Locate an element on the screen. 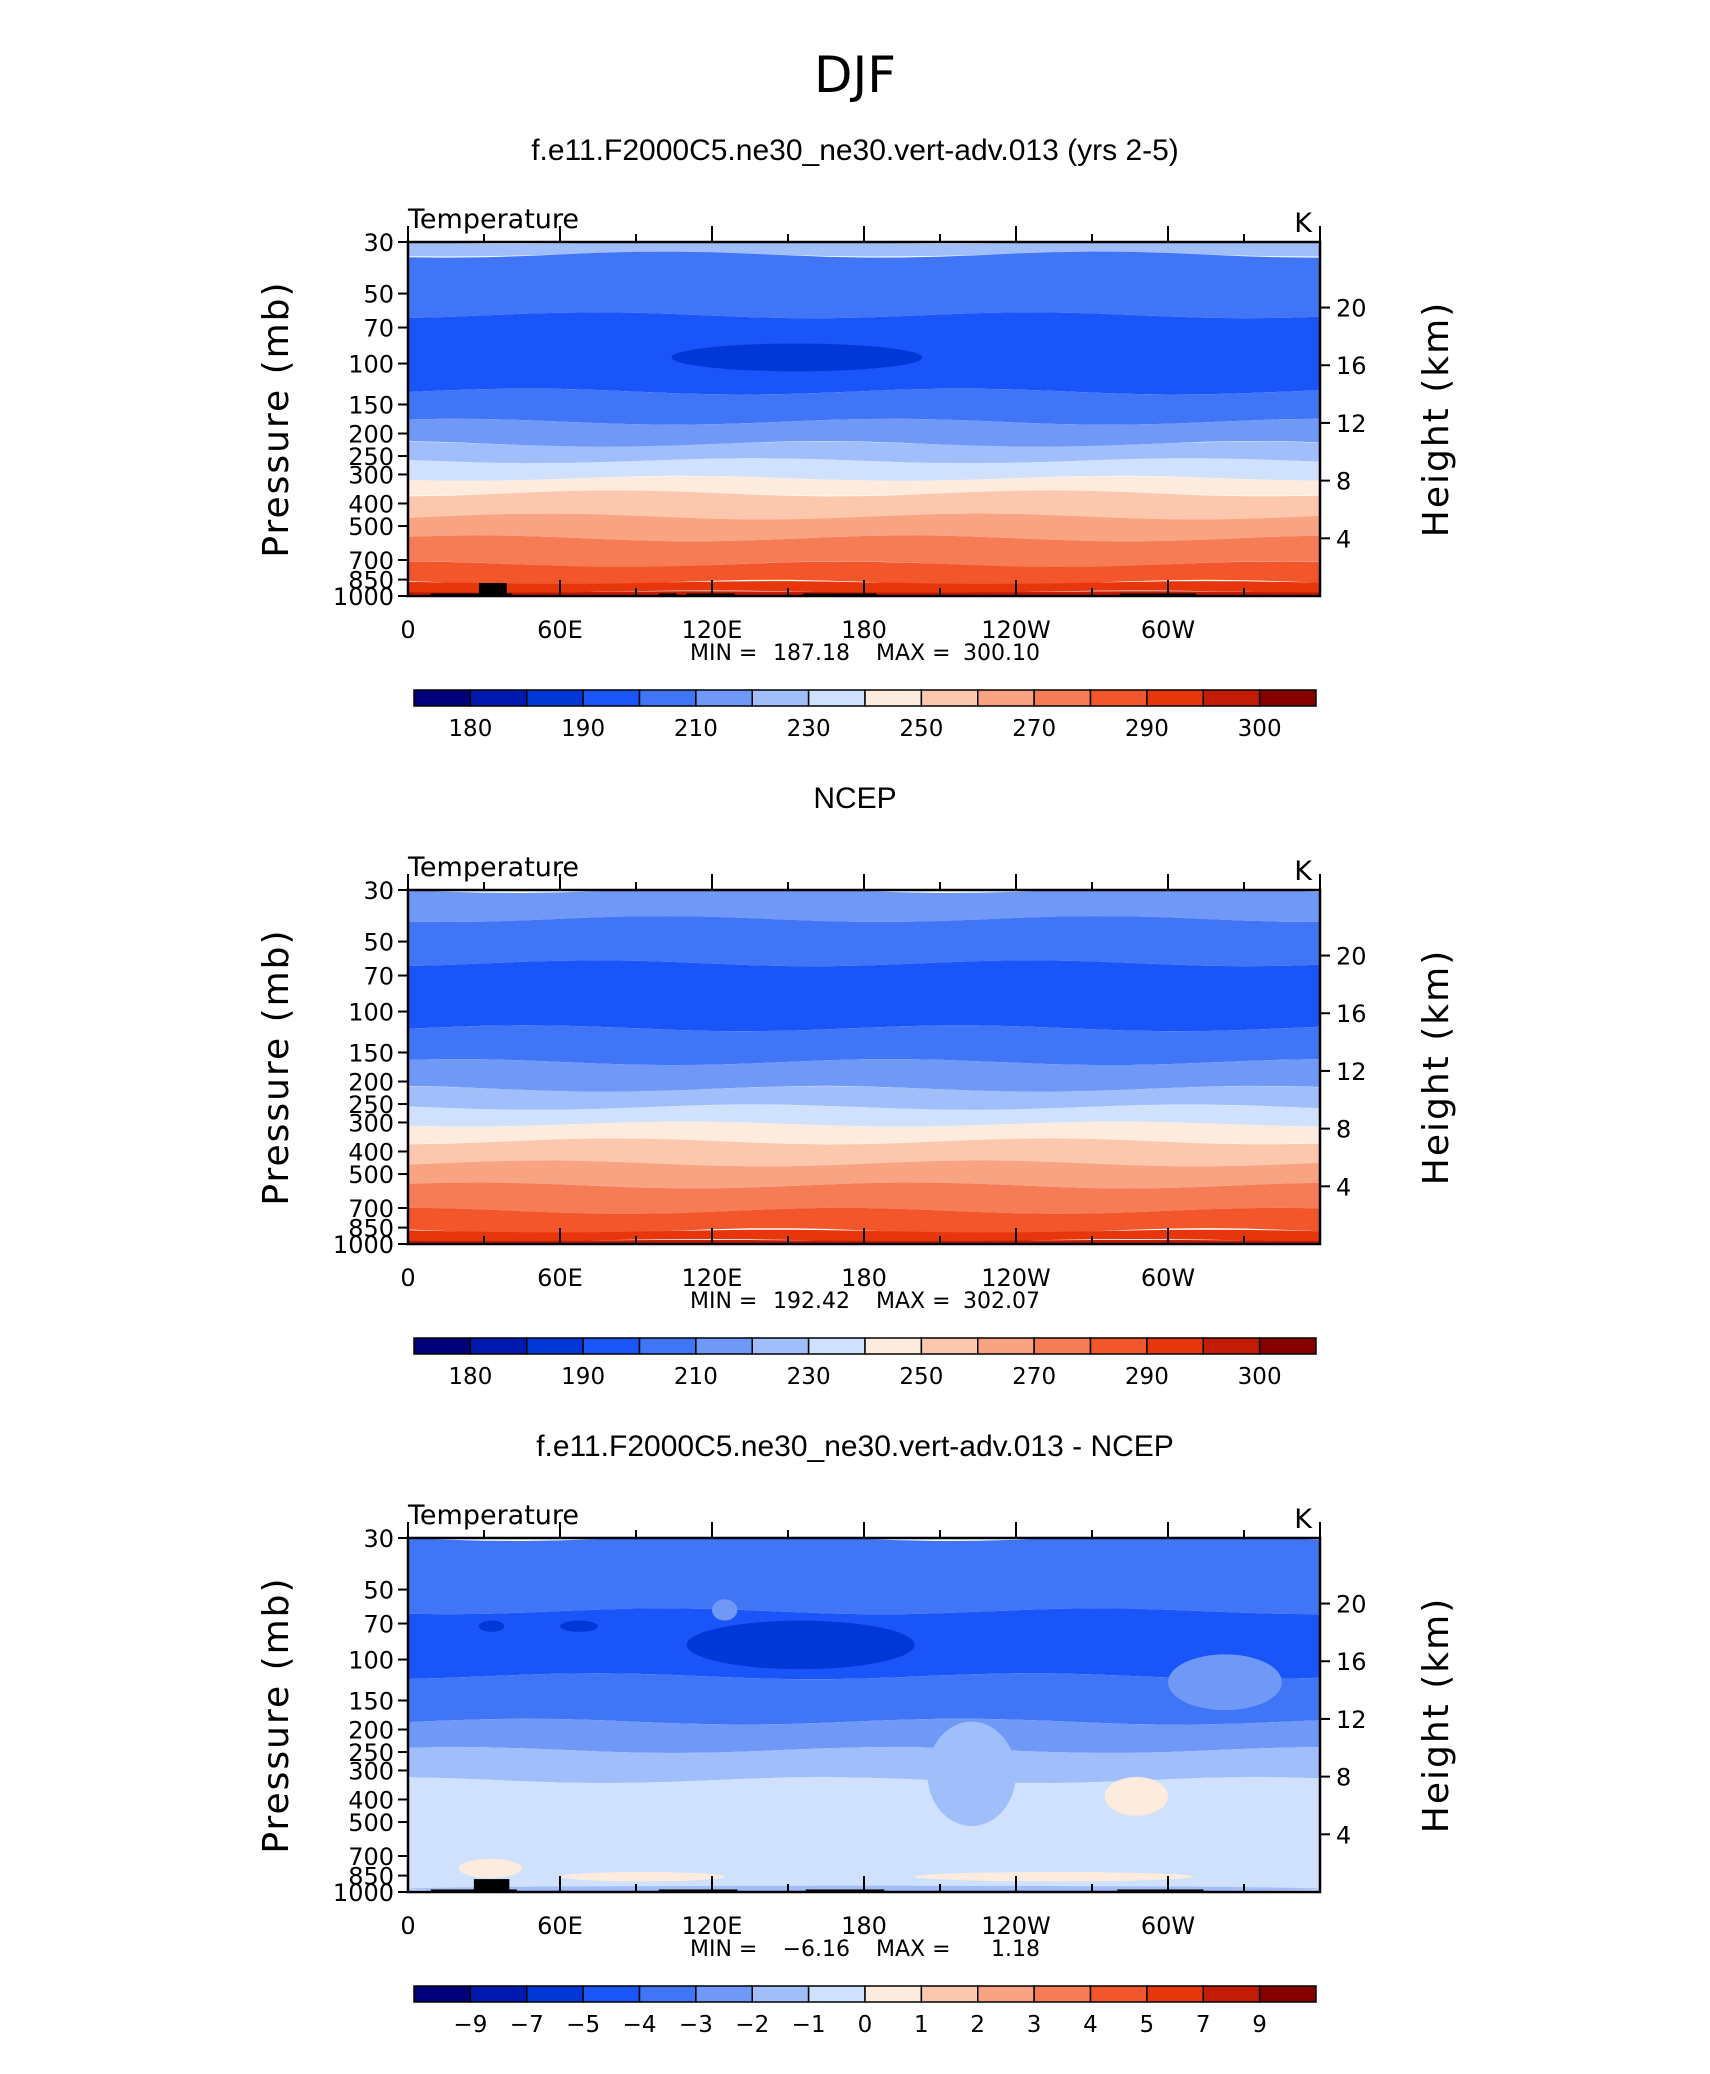 The width and height of the screenshot is (1710, 2074). panel-title: NCEP is located at coordinates (854, 798).